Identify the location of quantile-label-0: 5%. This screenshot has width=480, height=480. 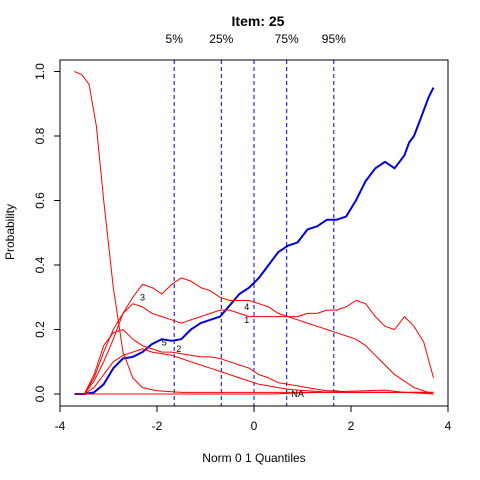
(175, 39).